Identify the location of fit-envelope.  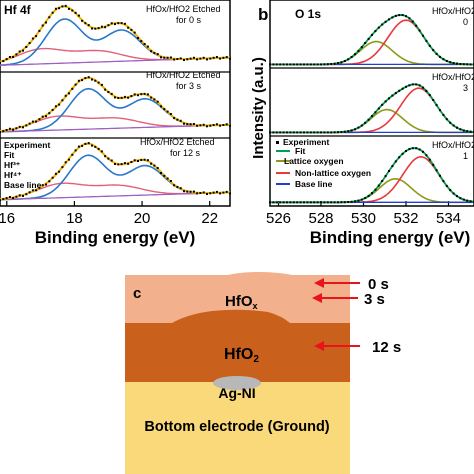
(372, 108).